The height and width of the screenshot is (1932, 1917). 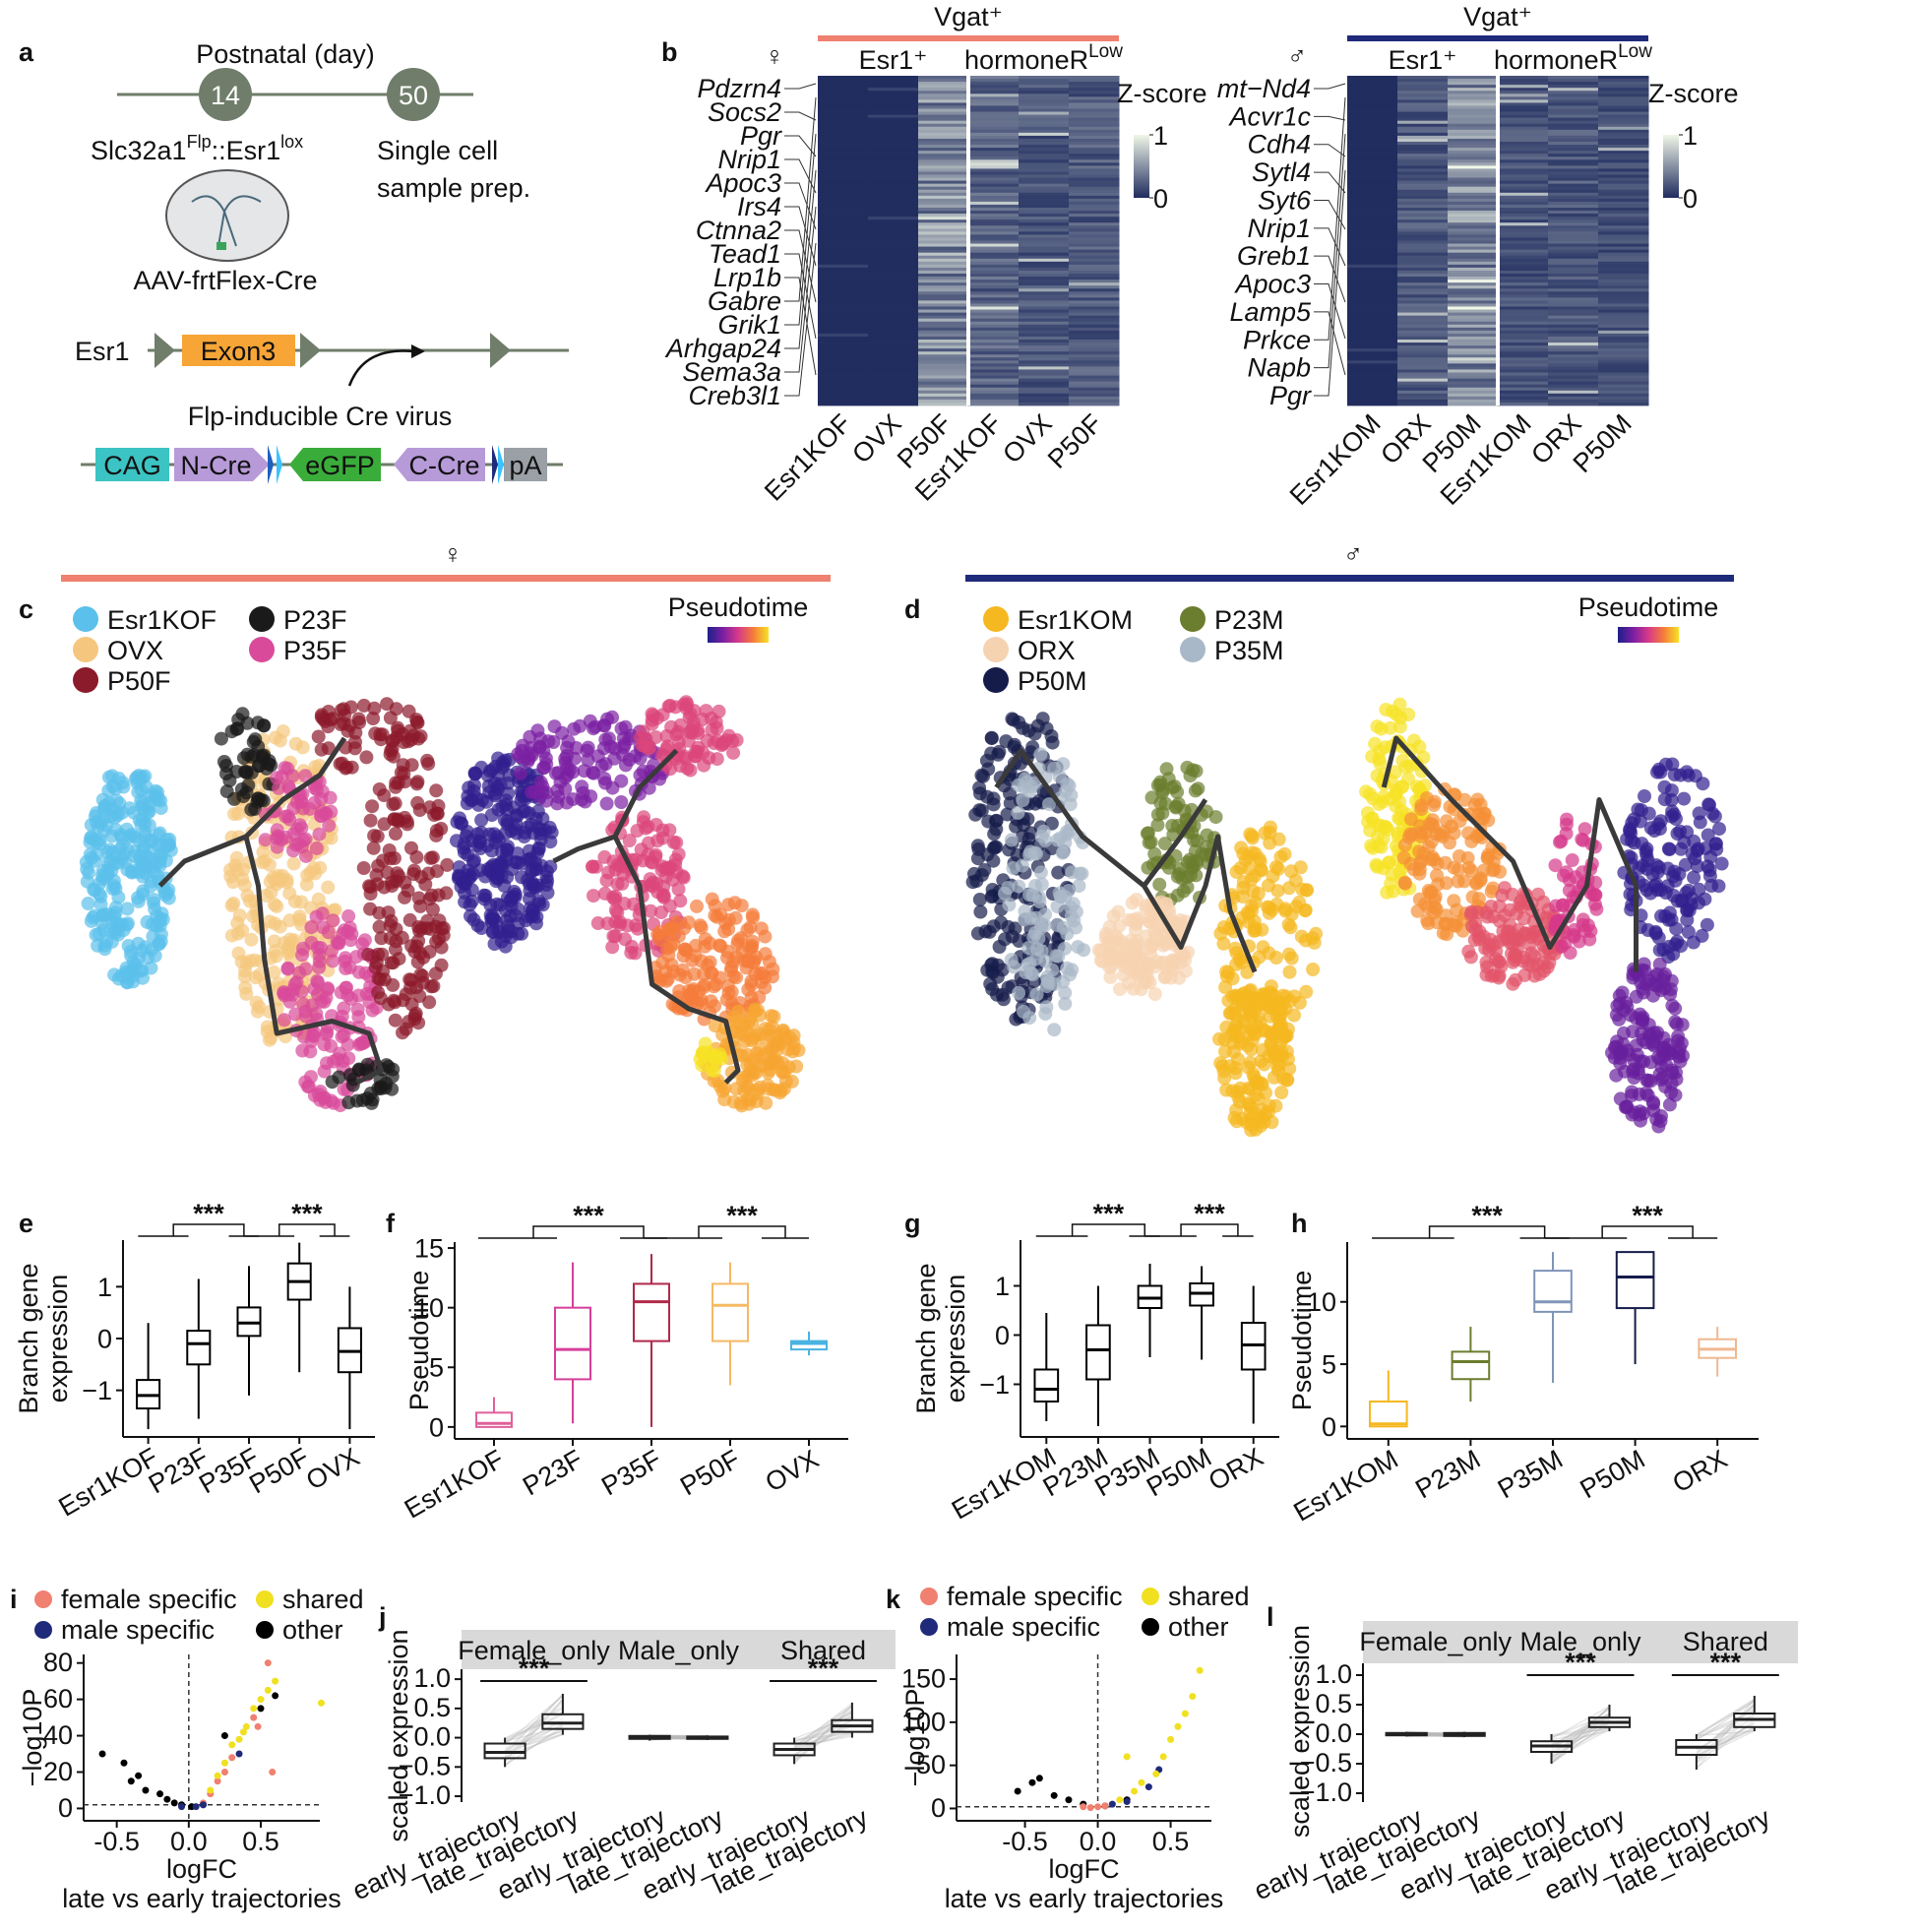 I want to click on colorbar-label: Pseudotime, so click(x=1648, y=607).